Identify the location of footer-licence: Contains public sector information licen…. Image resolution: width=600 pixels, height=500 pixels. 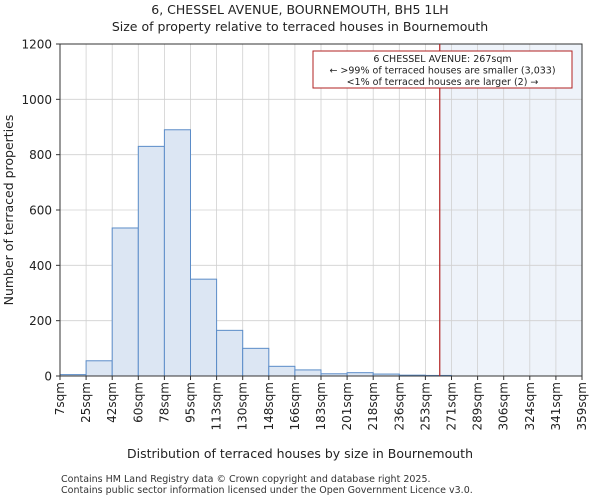
(267, 490).